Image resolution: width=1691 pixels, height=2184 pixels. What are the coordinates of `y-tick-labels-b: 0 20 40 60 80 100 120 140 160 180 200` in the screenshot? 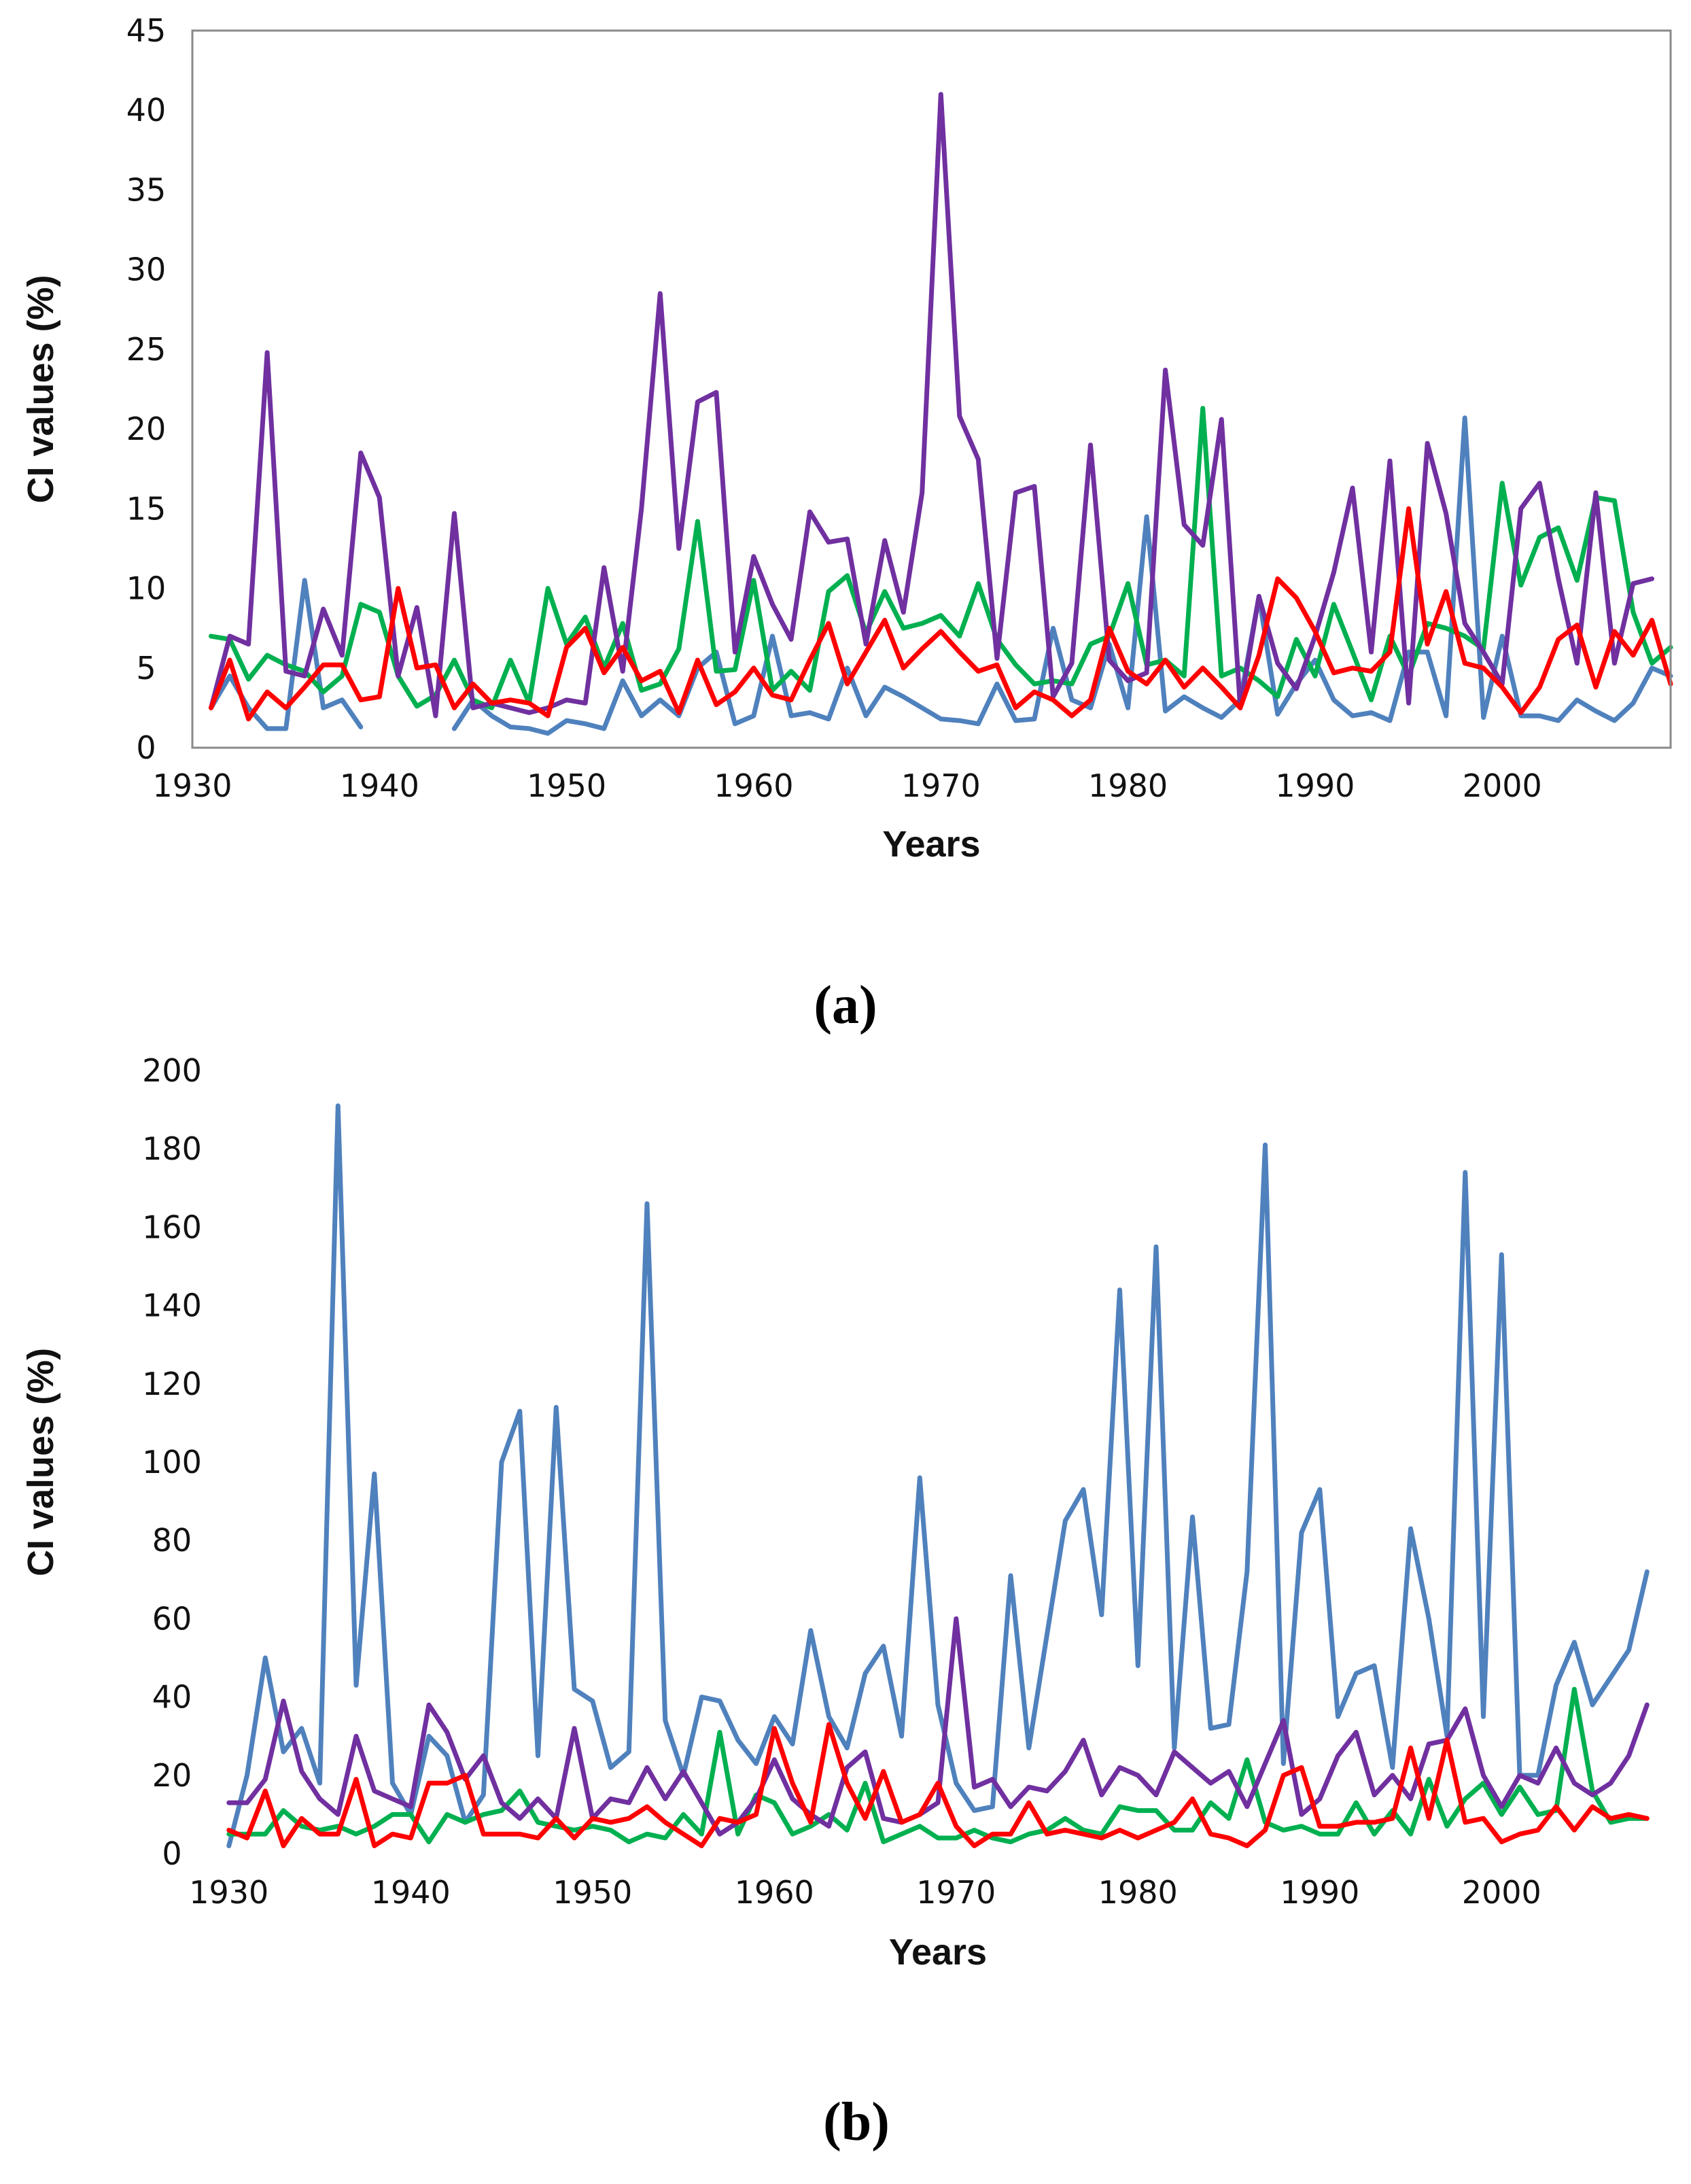 It's located at (172, 1462).